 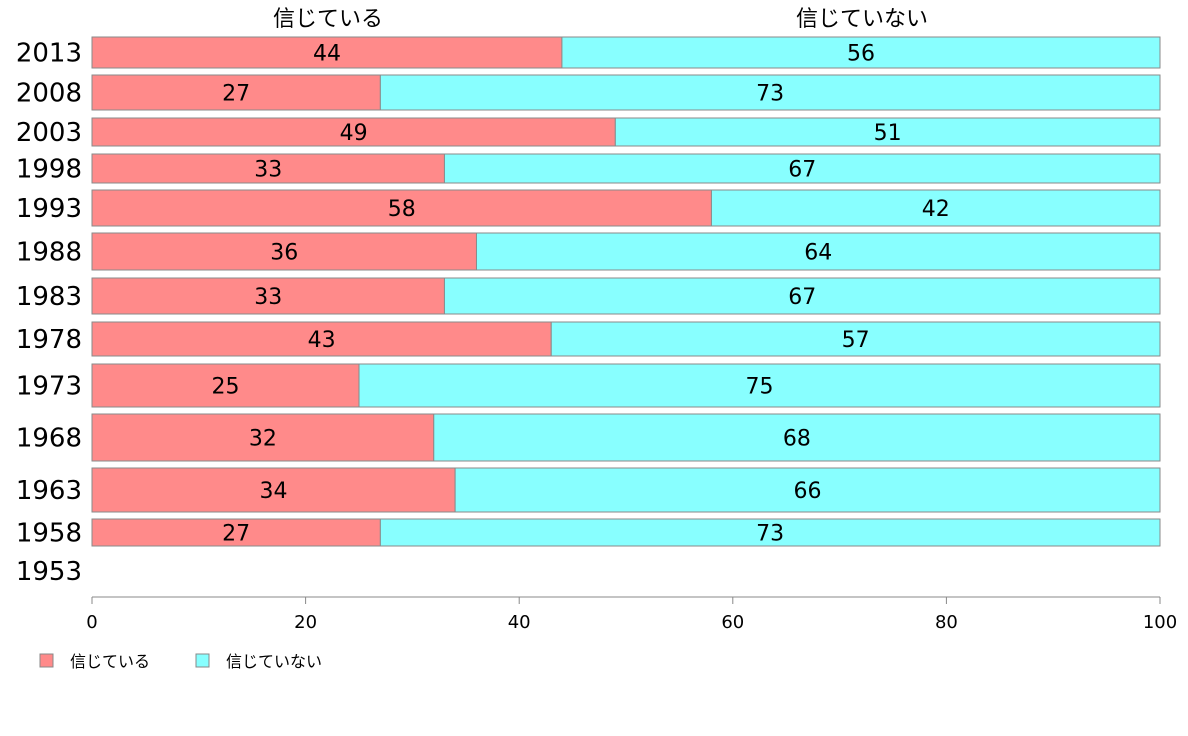 I want to click on data-label: 32, so click(x=263, y=439).